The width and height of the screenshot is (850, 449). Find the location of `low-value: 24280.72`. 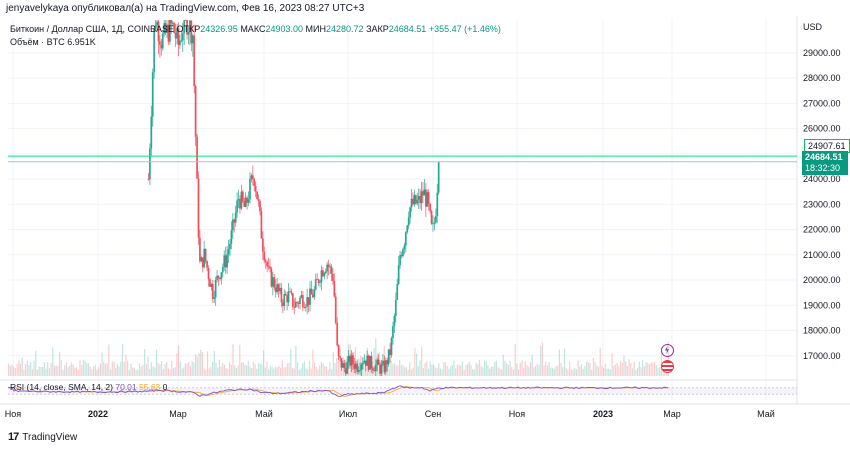

low-value: 24280.72 is located at coordinates (345, 29).